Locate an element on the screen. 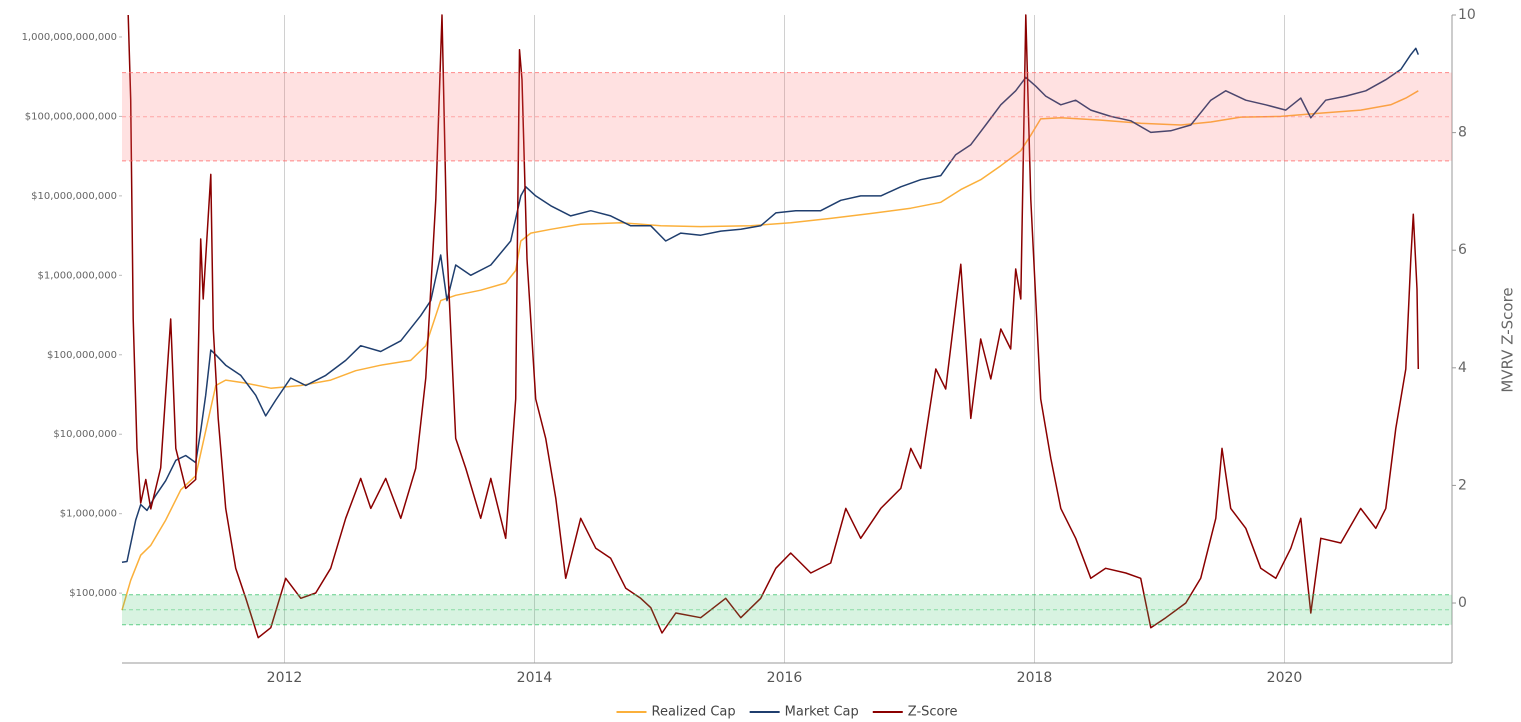  y-tick-label: $10,000,000,000 is located at coordinates (74, 196).